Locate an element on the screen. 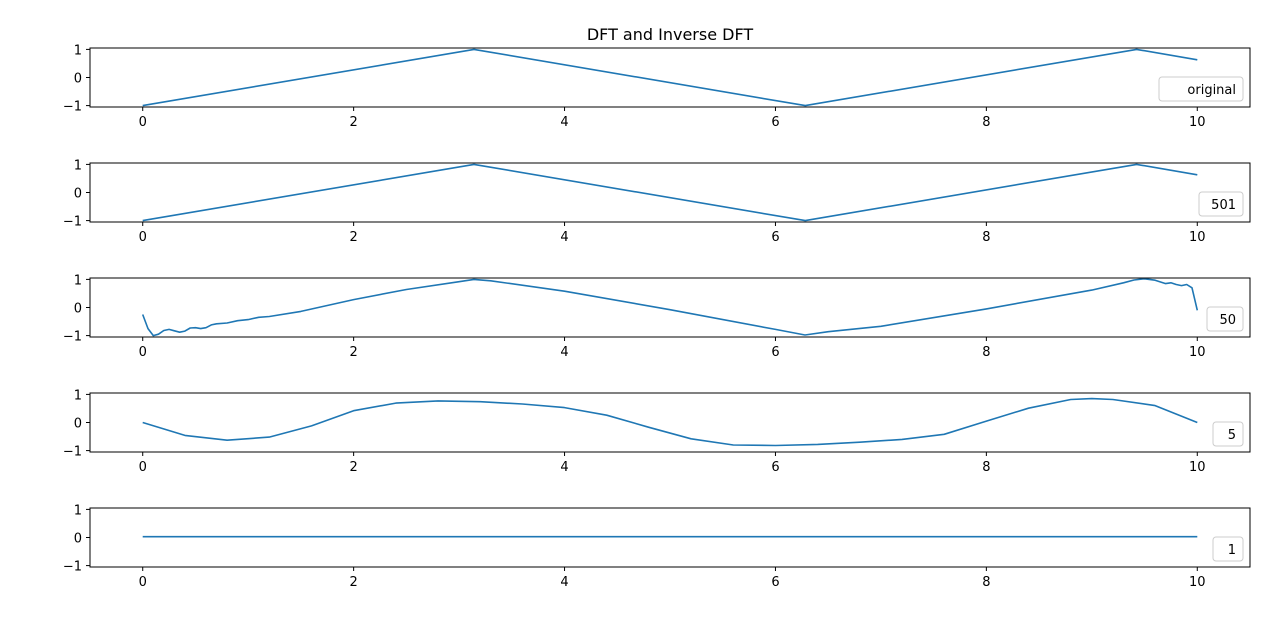  legend-label: 1 is located at coordinates (1232, 550).